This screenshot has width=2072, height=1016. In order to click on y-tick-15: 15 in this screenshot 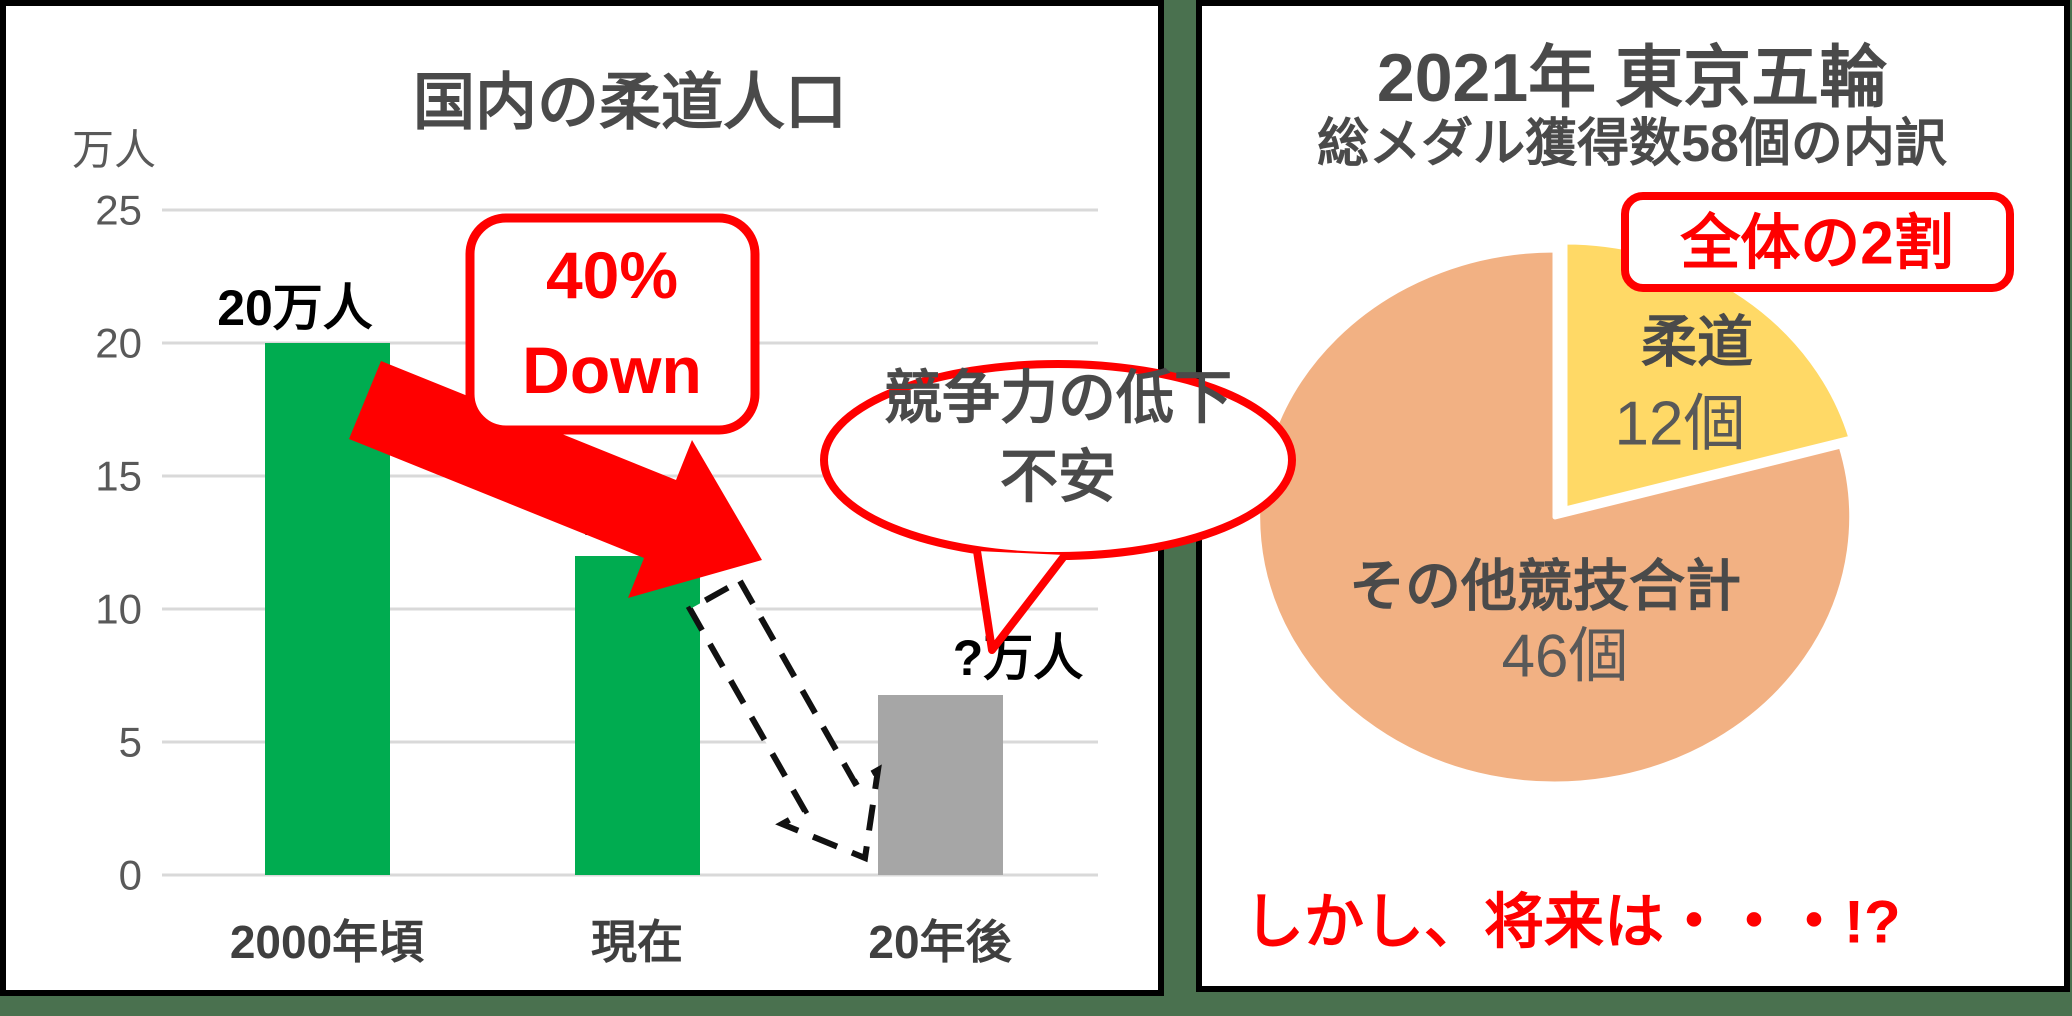, I will do `click(118, 476)`.